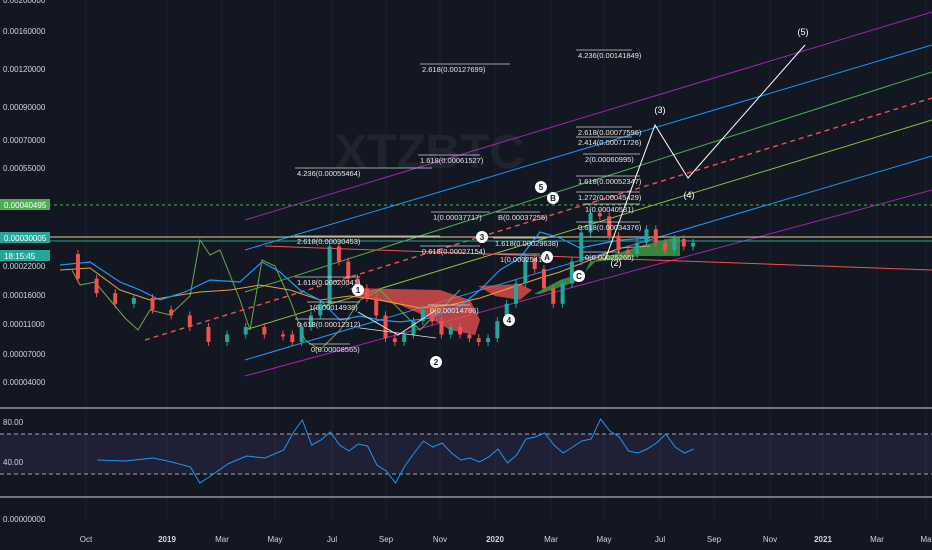 The image size is (932, 550). What do you see at coordinates (395, 451) in the screenshot?
I see `rsi-line` at bounding box center [395, 451].